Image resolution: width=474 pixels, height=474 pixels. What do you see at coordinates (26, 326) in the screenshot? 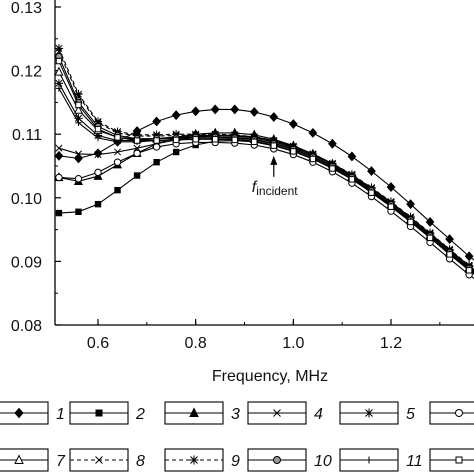
I see `y-tick-label: 0.08` at bounding box center [26, 326].